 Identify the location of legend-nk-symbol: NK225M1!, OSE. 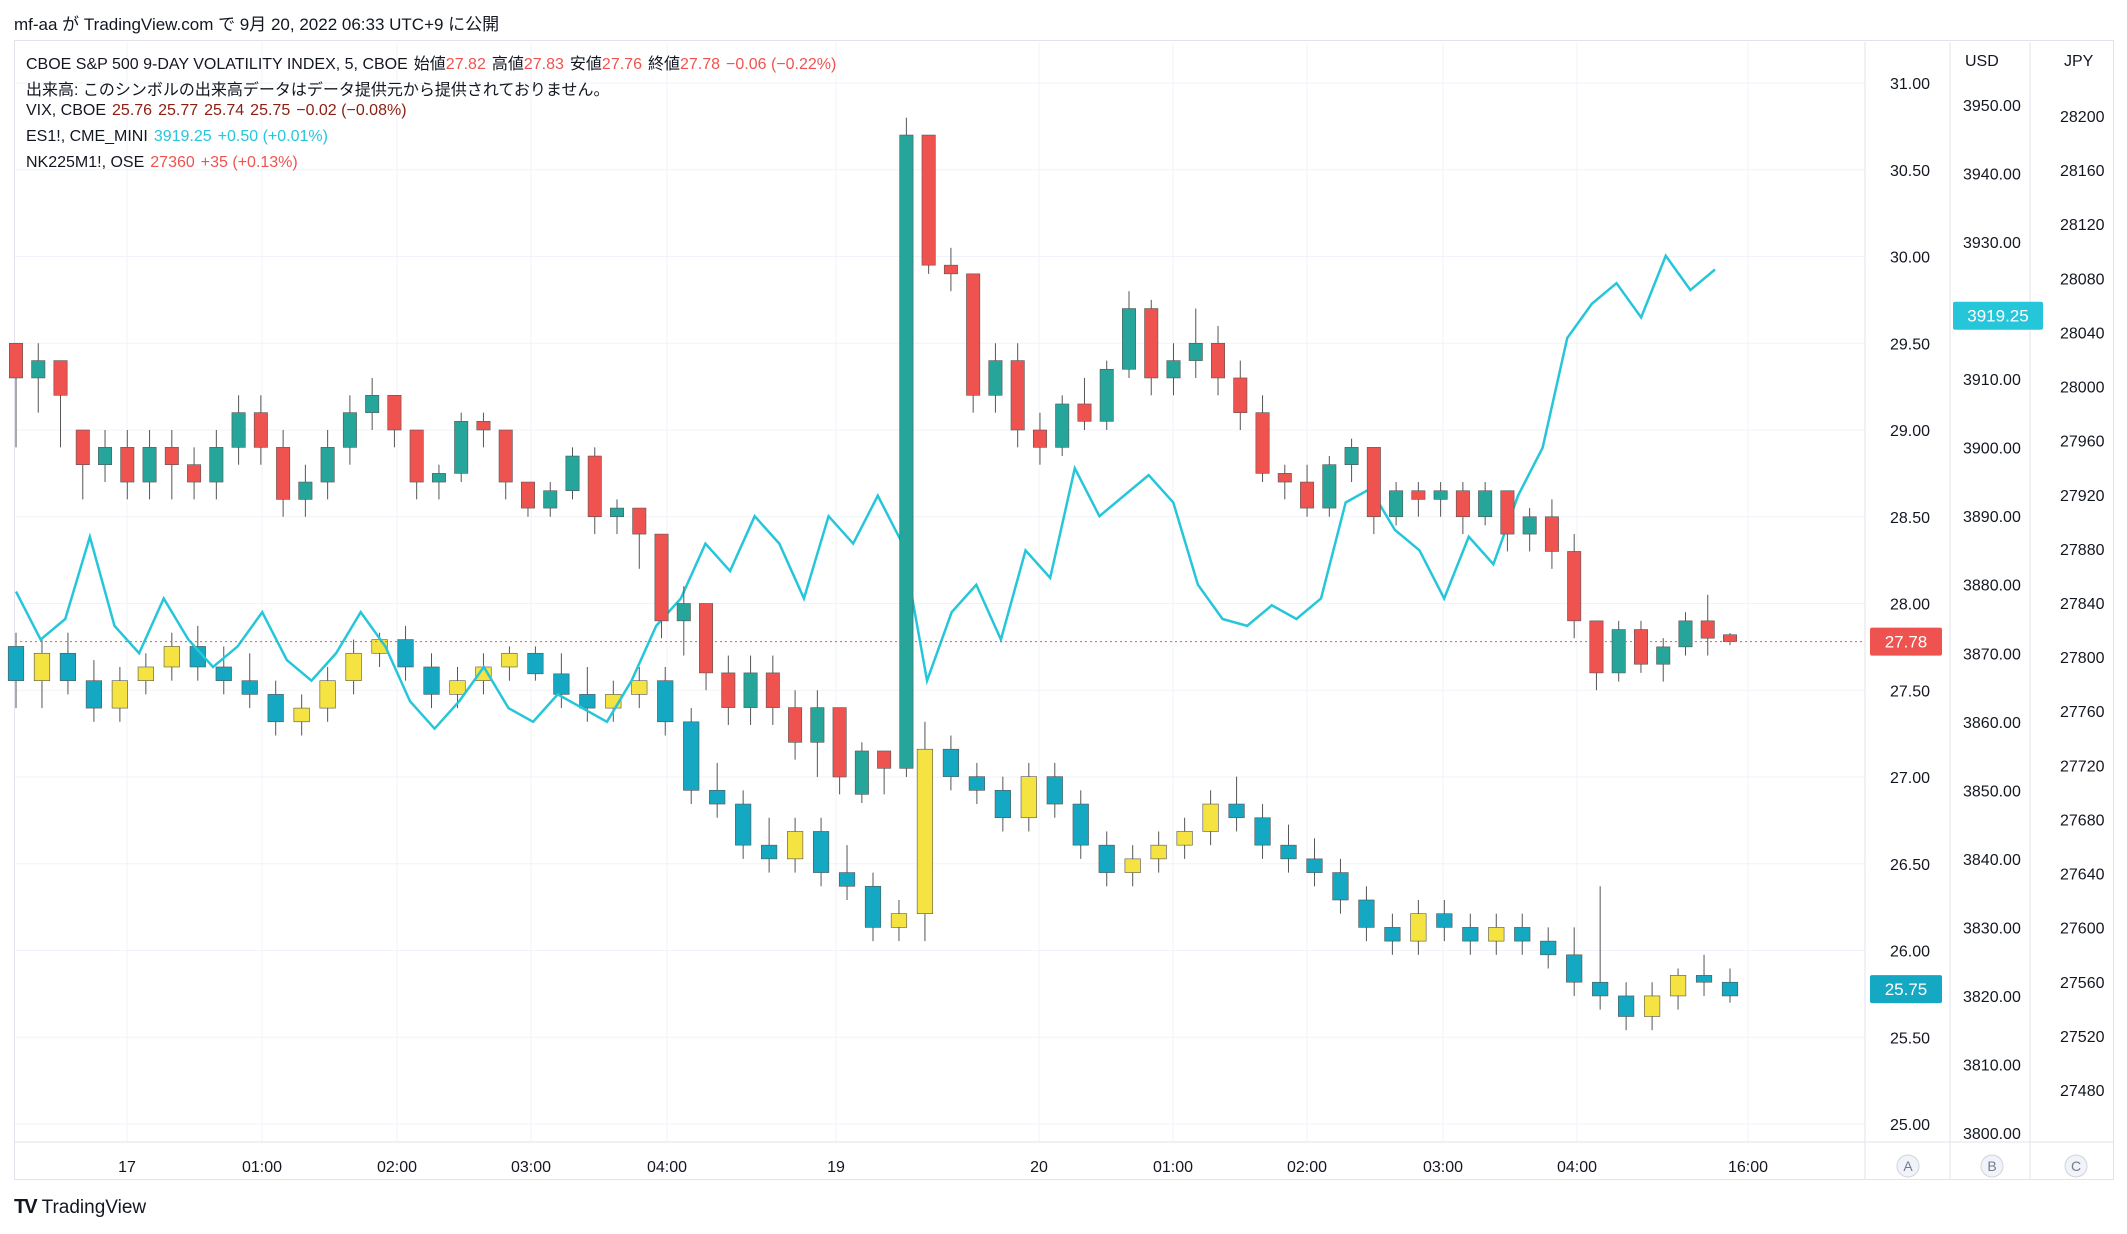
(85, 162).